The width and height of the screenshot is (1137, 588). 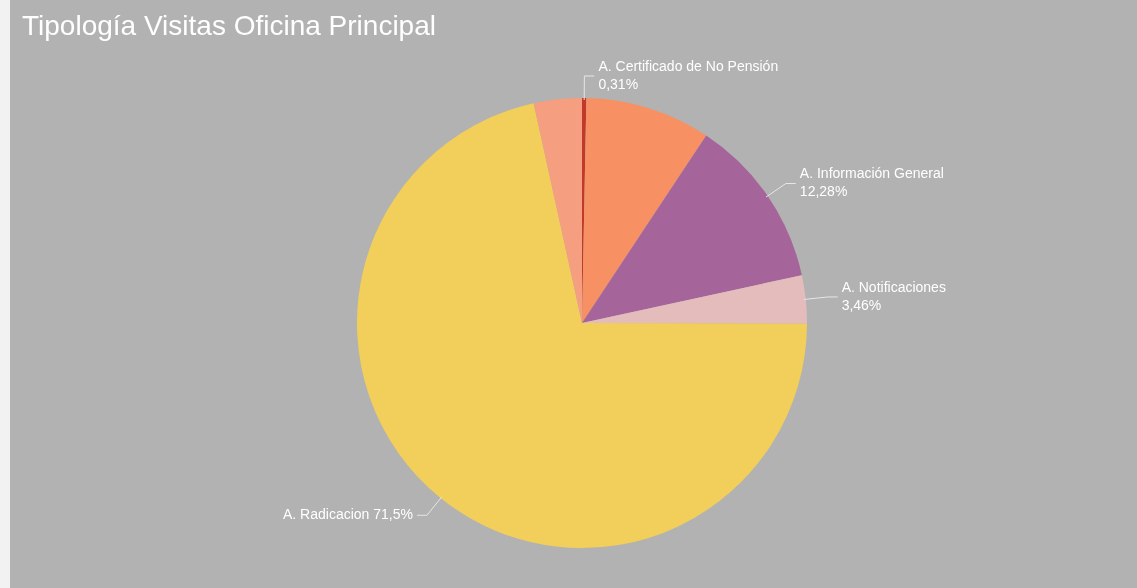 I want to click on data-label: 0,31%, so click(x=618, y=83).